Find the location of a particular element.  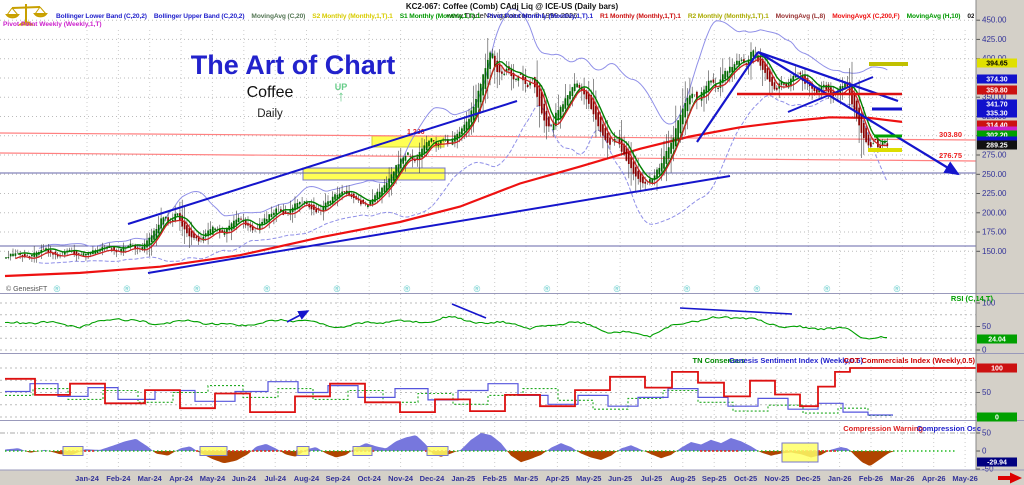

legend-item: Bollinger Lower Band (C,20,2) is located at coordinates (101, 16).